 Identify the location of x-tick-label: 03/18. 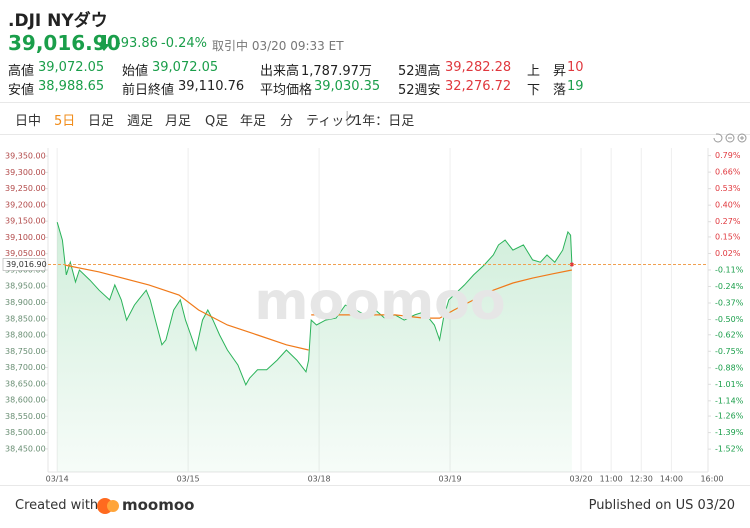
(319, 479).